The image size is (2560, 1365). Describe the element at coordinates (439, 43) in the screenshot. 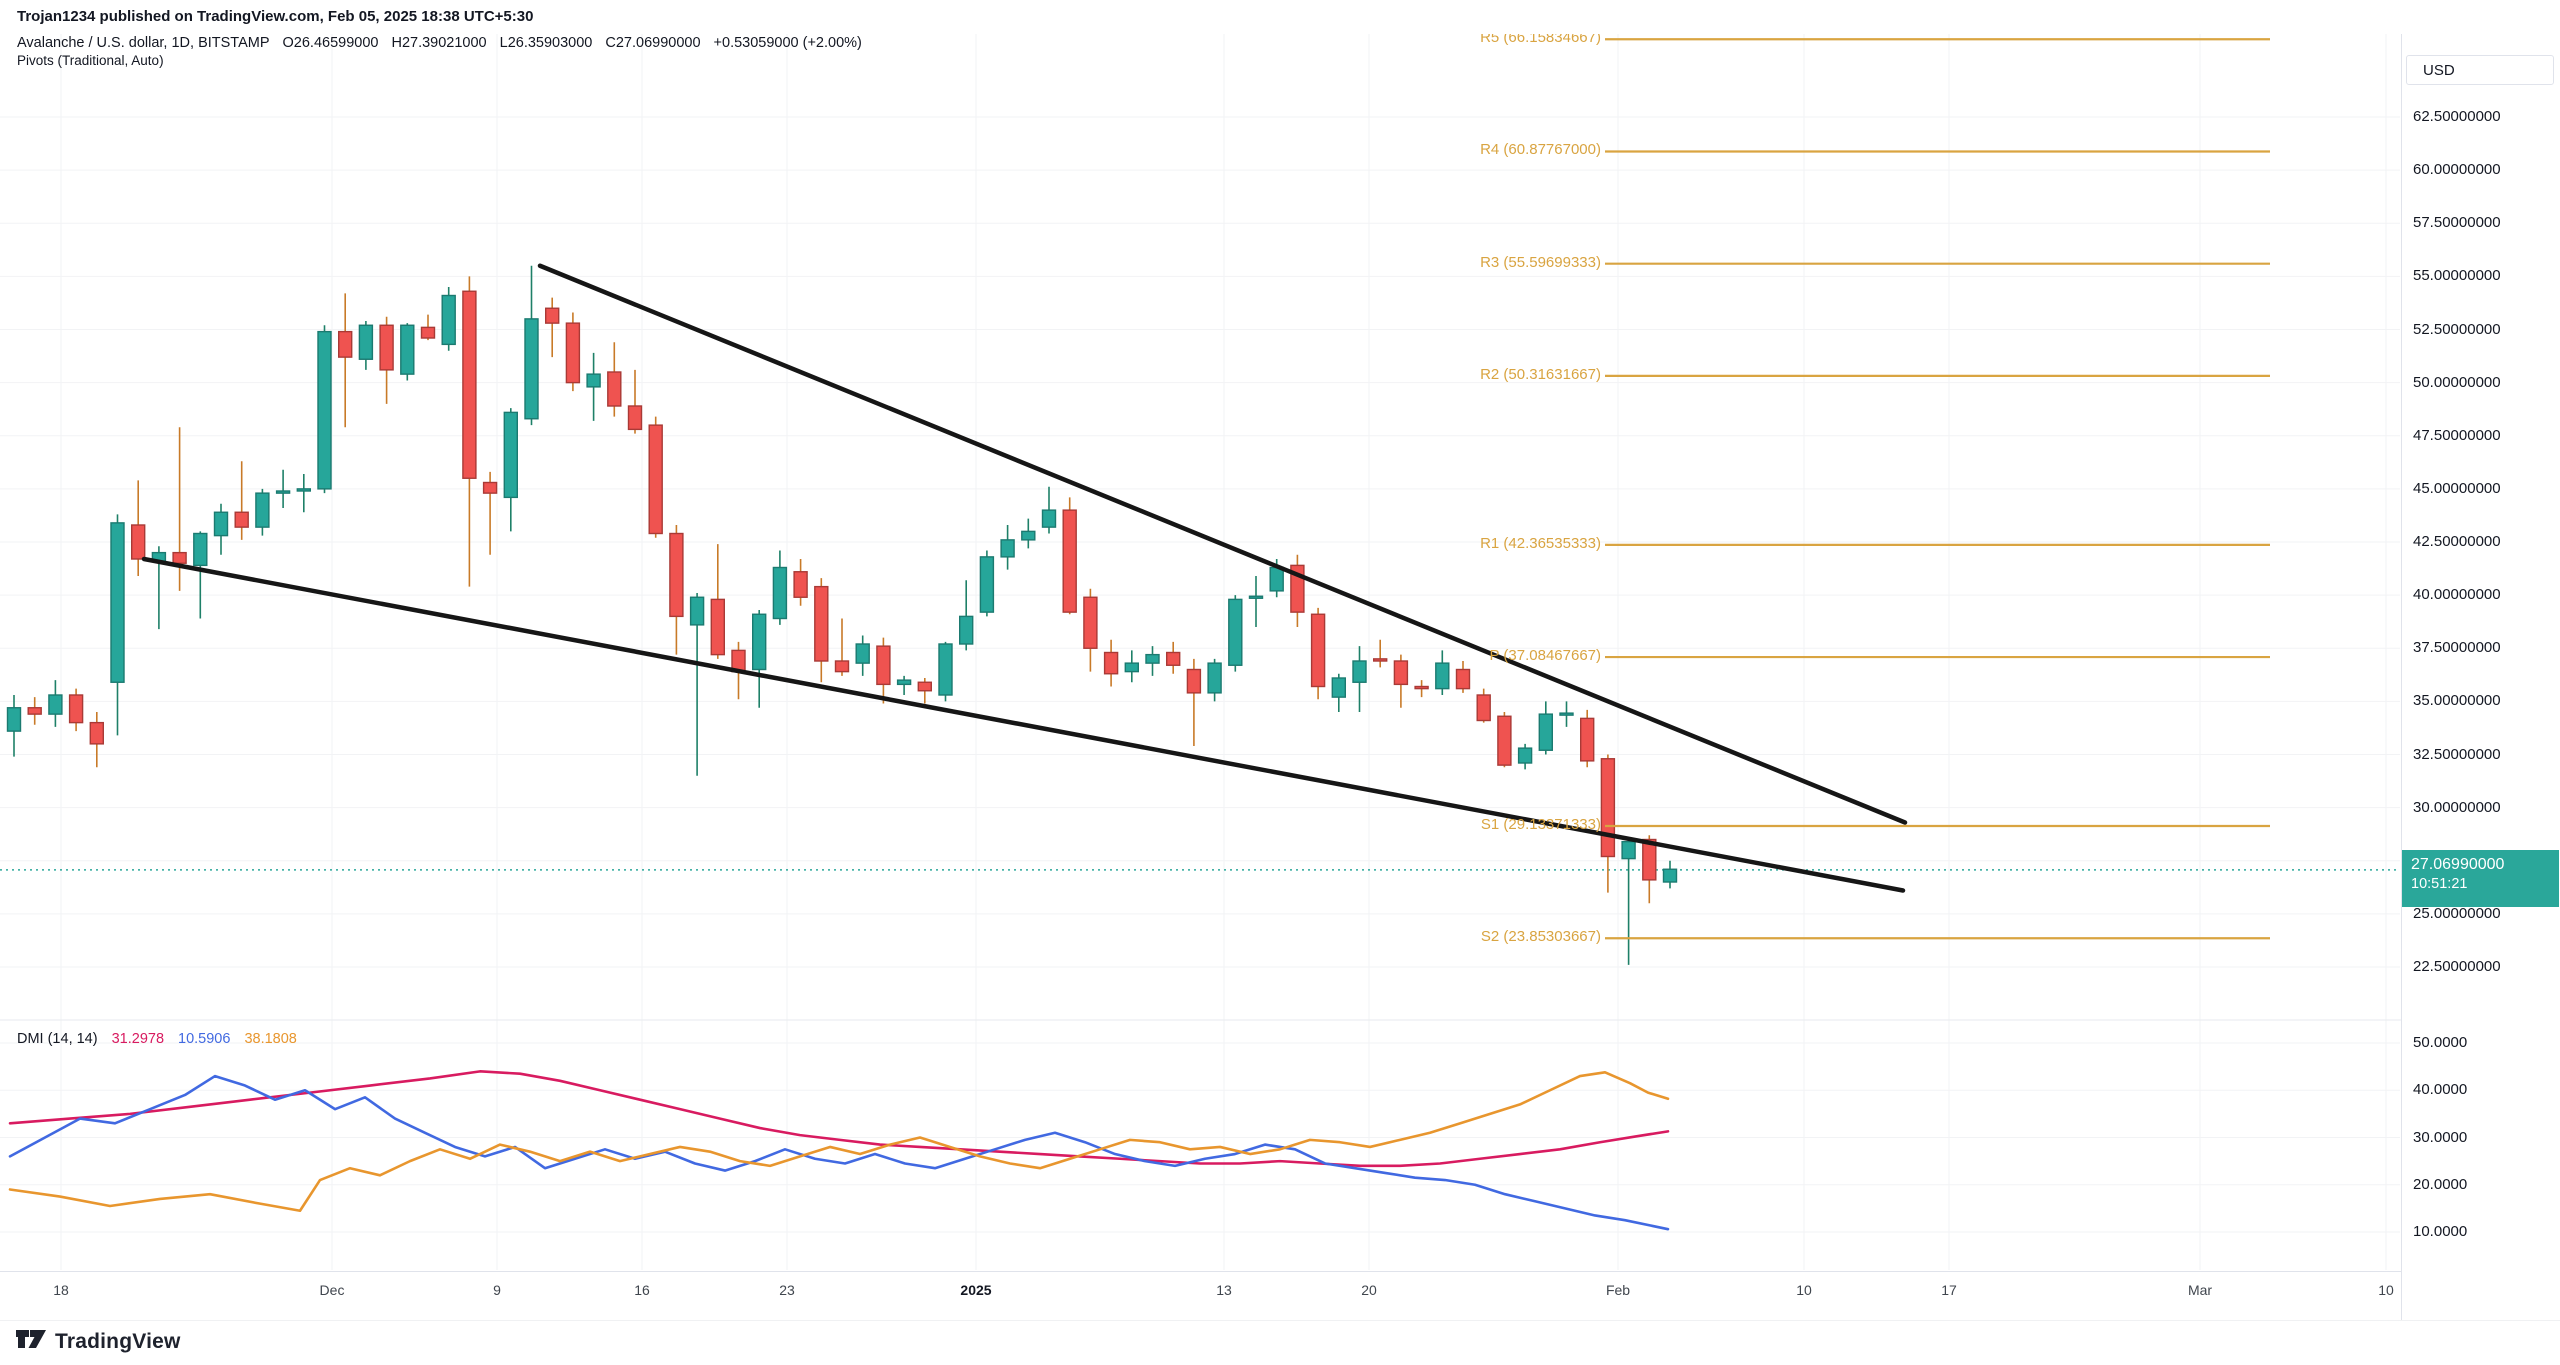

I see `ohlc-high: H27.39021000` at that location.